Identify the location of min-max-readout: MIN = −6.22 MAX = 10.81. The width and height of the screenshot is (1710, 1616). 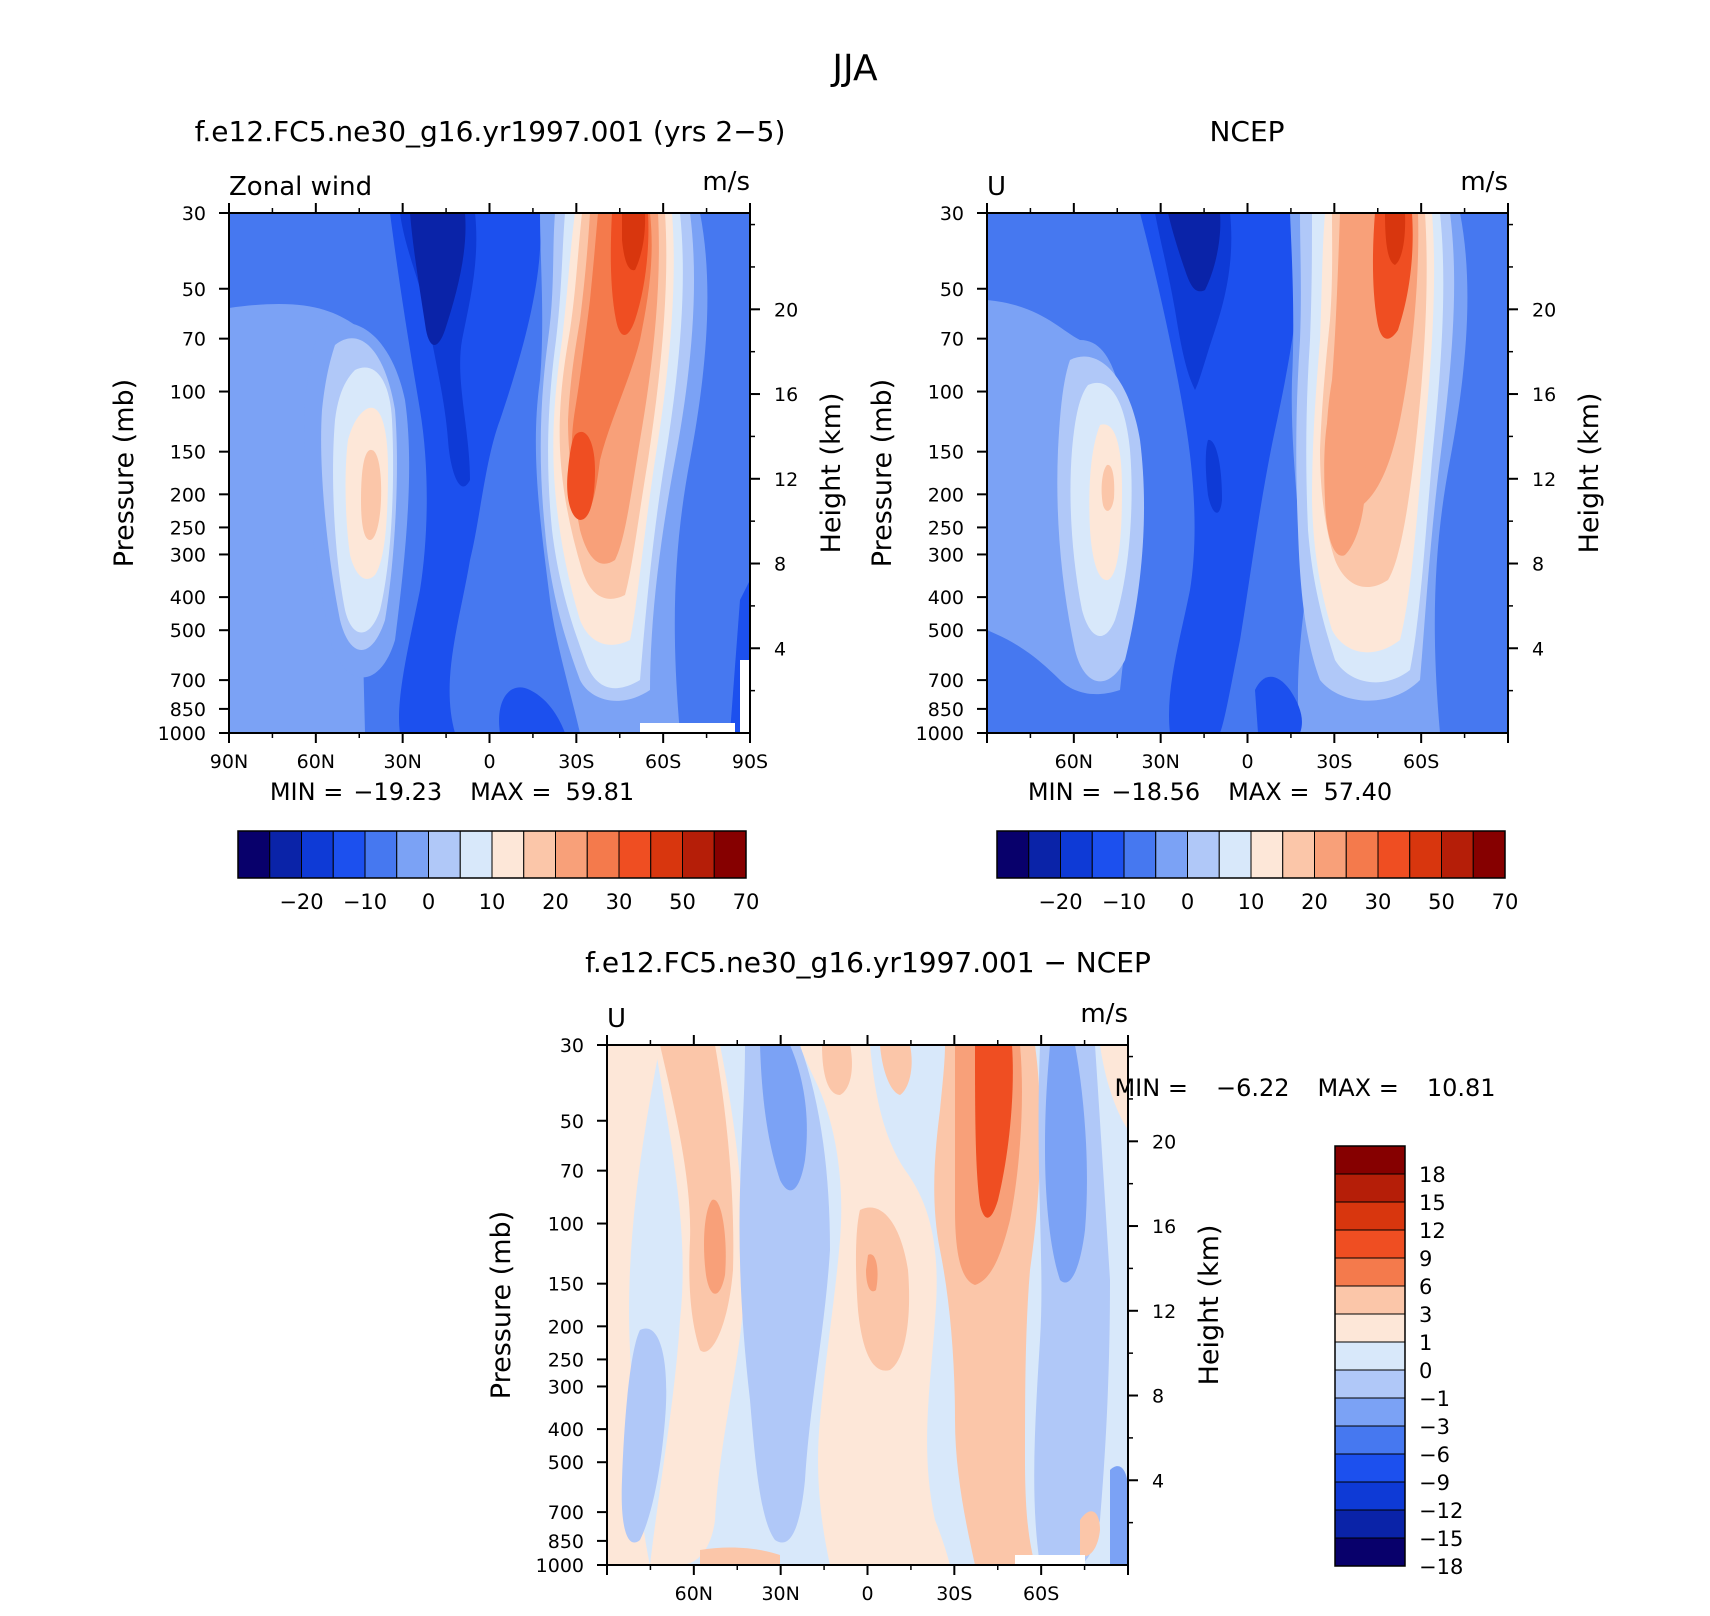
(1304, 1088).